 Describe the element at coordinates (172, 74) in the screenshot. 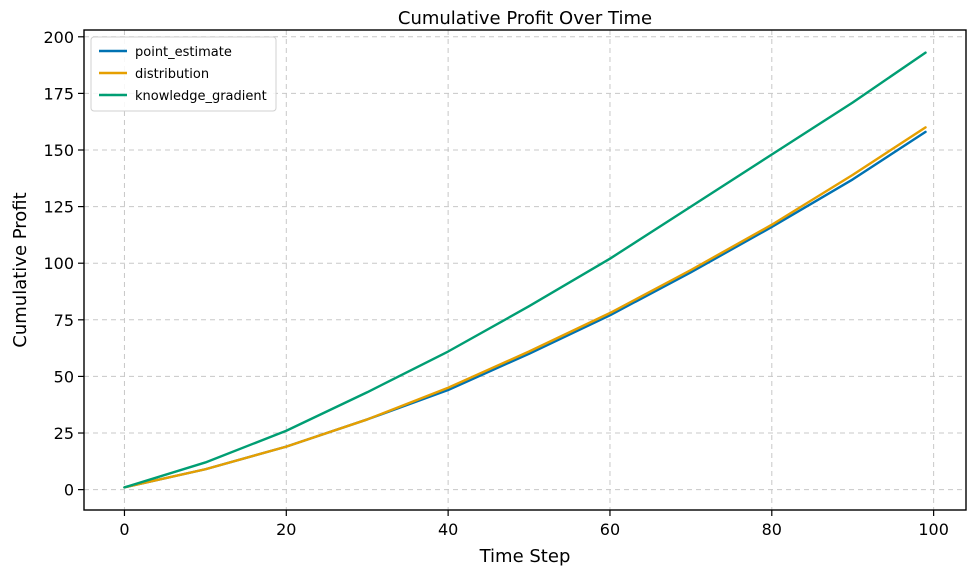

I see `legend-label-distribution: distribution` at that location.